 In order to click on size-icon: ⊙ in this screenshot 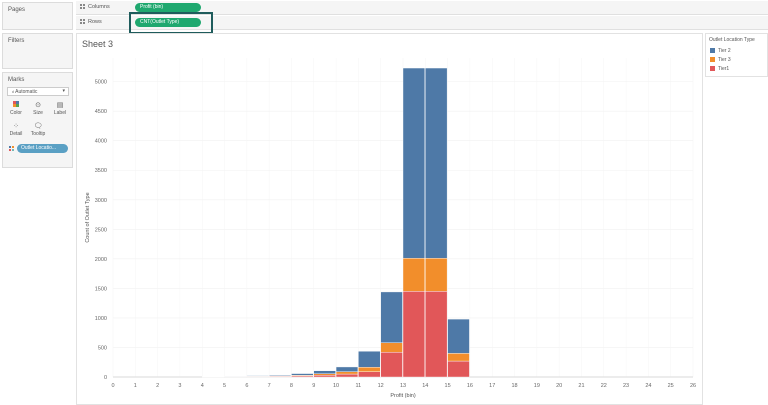, I will do `click(38, 105)`.